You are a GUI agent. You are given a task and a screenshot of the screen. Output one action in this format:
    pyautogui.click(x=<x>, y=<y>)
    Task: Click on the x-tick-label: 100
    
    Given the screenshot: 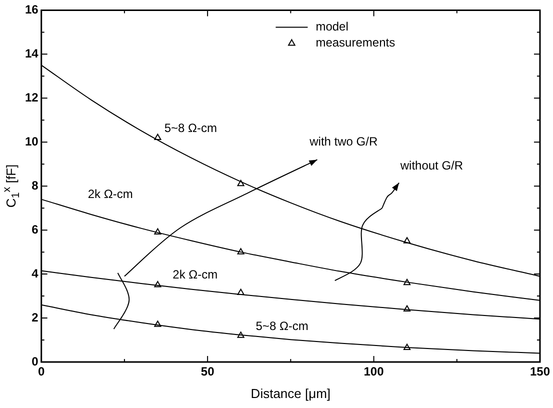 What is the action you would take?
    pyautogui.click(x=374, y=371)
    